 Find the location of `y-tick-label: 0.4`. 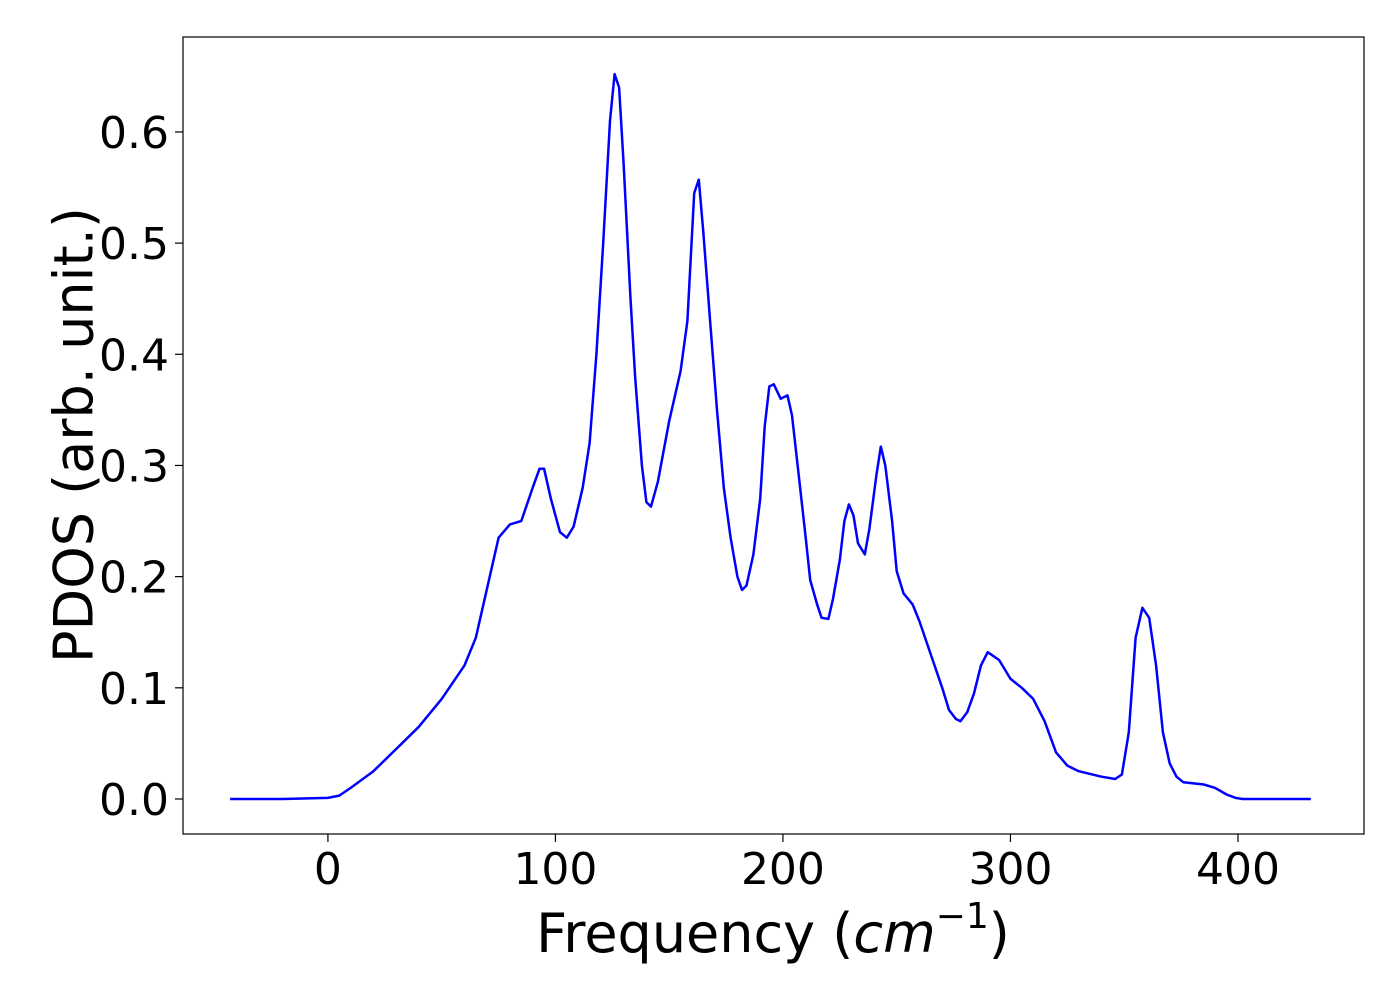

y-tick-label: 0.4 is located at coordinates (134, 355).